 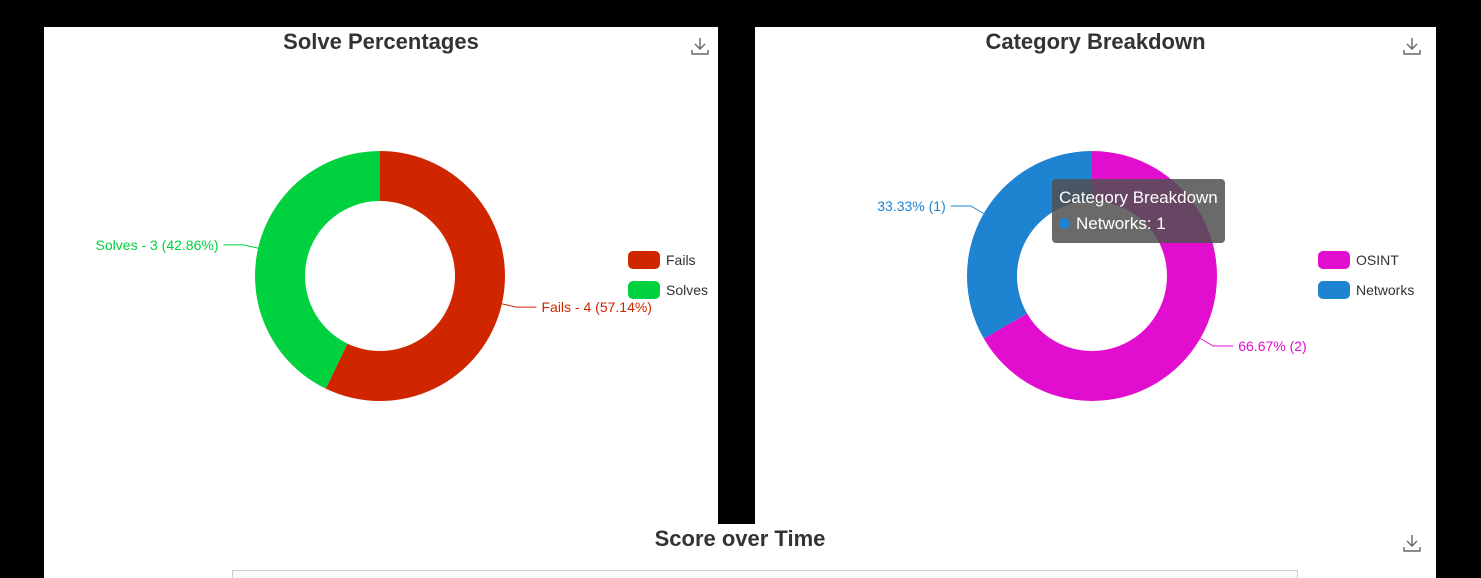 What do you see at coordinates (1121, 223) in the screenshot?
I see `tooltip-text: Networks: 1` at bounding box center [1121, 223].